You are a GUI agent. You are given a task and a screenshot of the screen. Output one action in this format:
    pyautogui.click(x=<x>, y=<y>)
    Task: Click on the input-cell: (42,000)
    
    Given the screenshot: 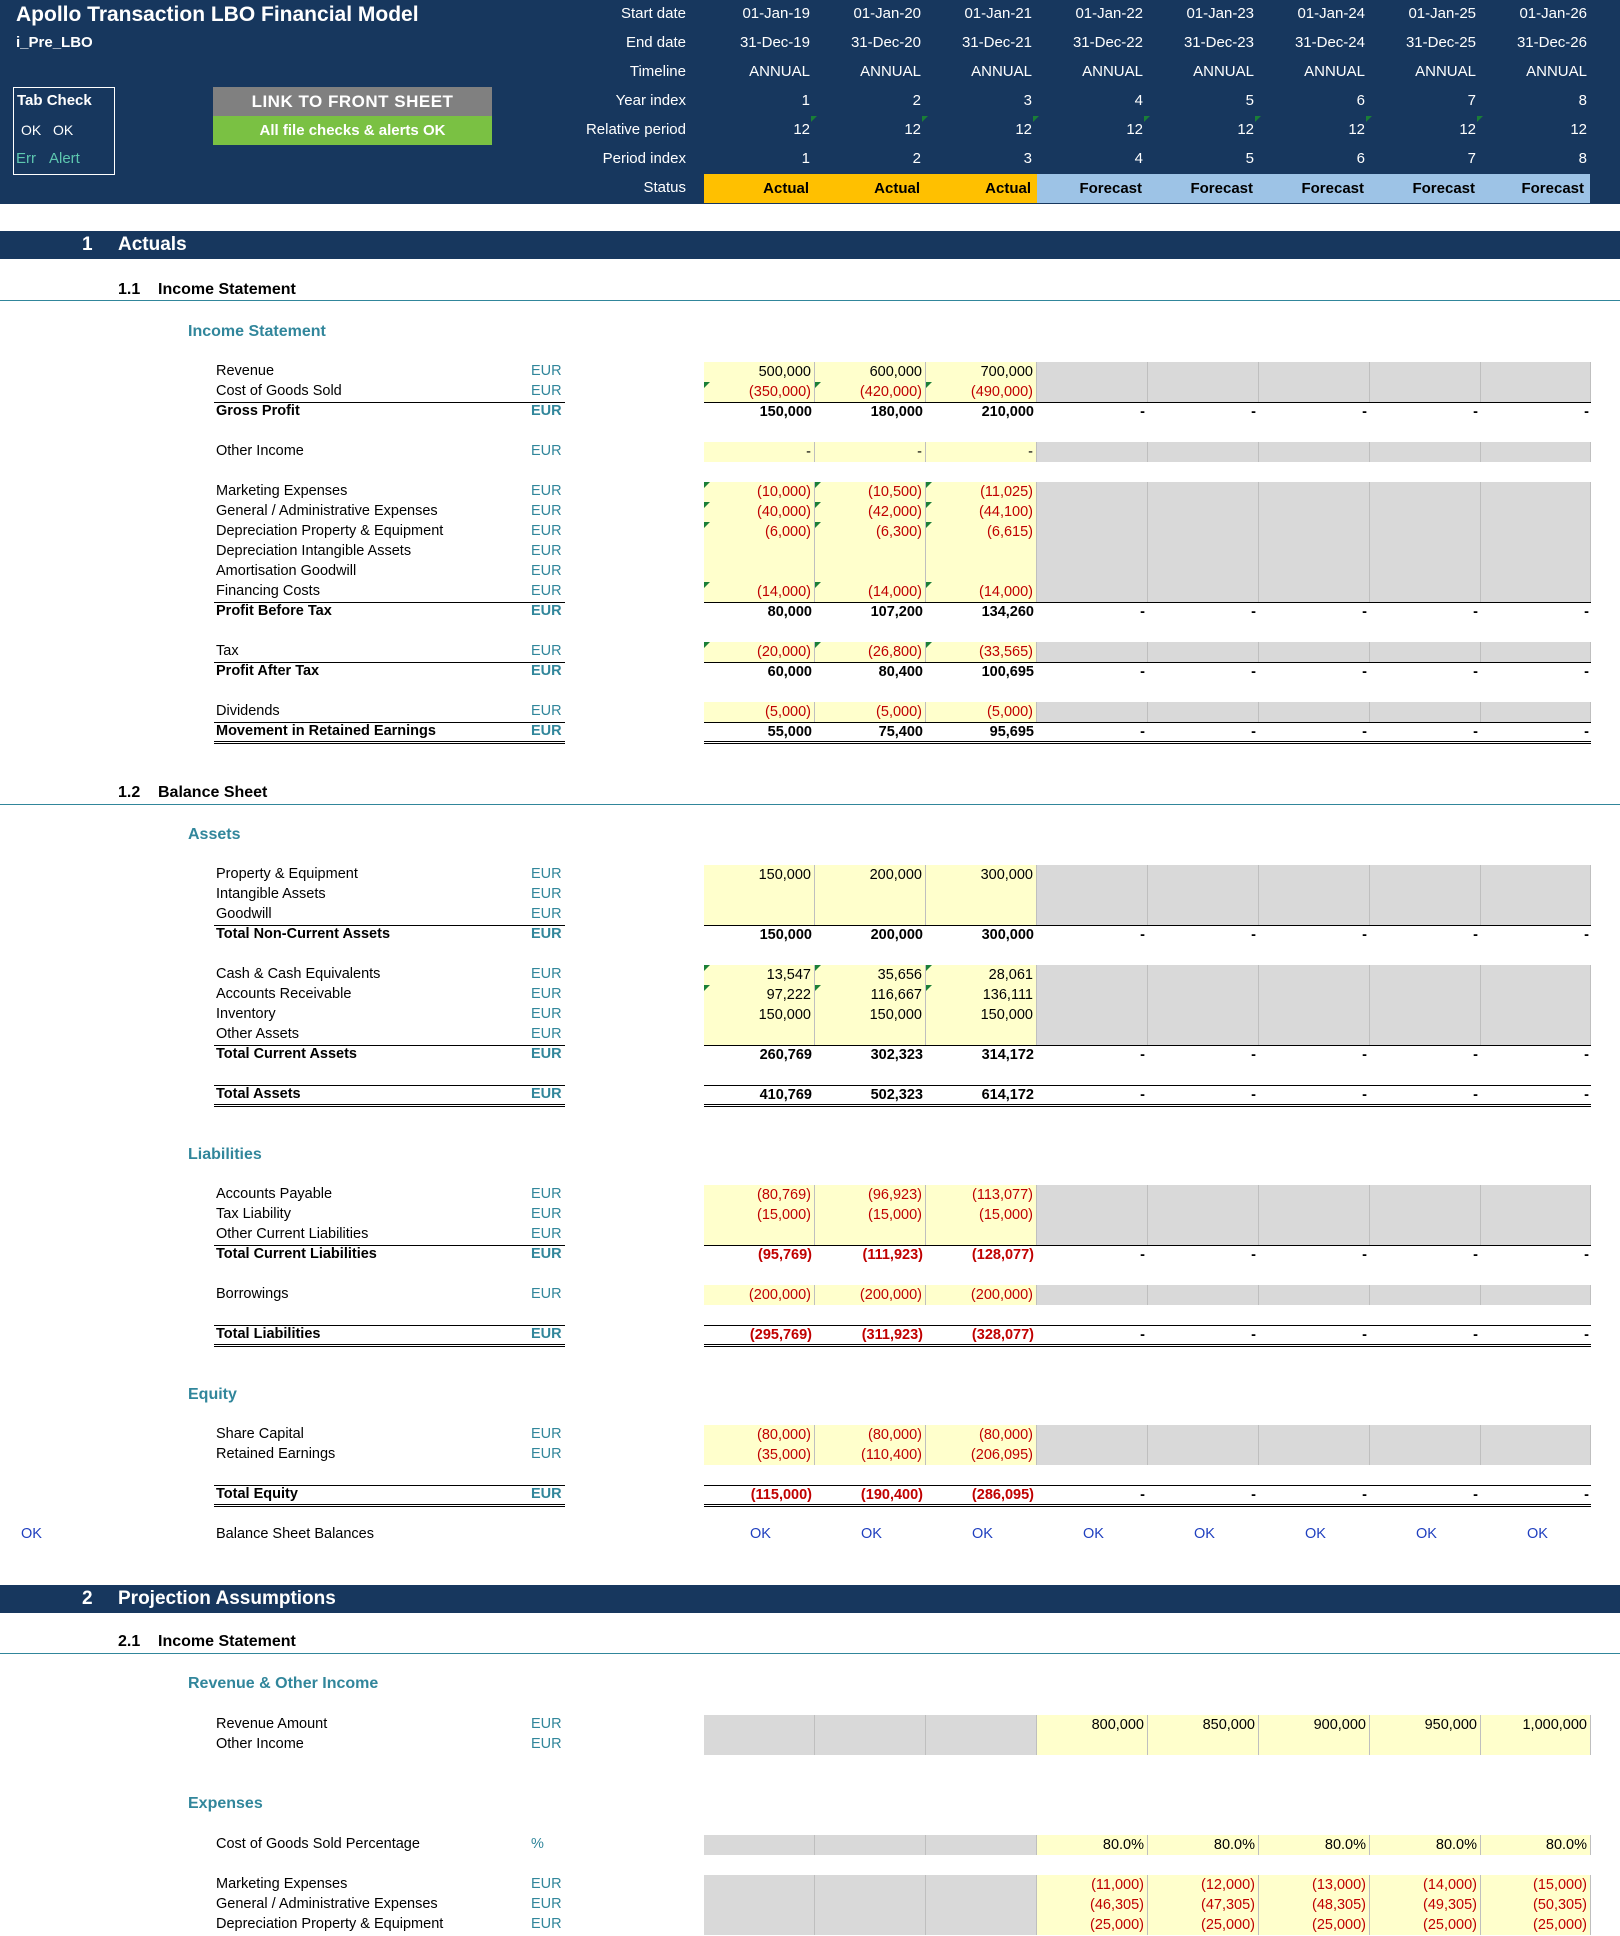 What is the action you would take?
    pyautogui.click(x=870, y=512)
    